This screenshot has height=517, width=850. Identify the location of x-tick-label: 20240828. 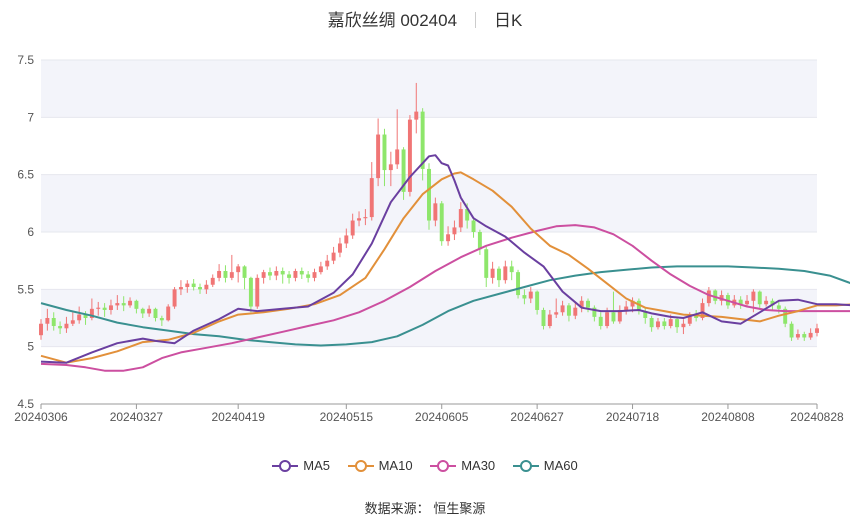
(817, 417).